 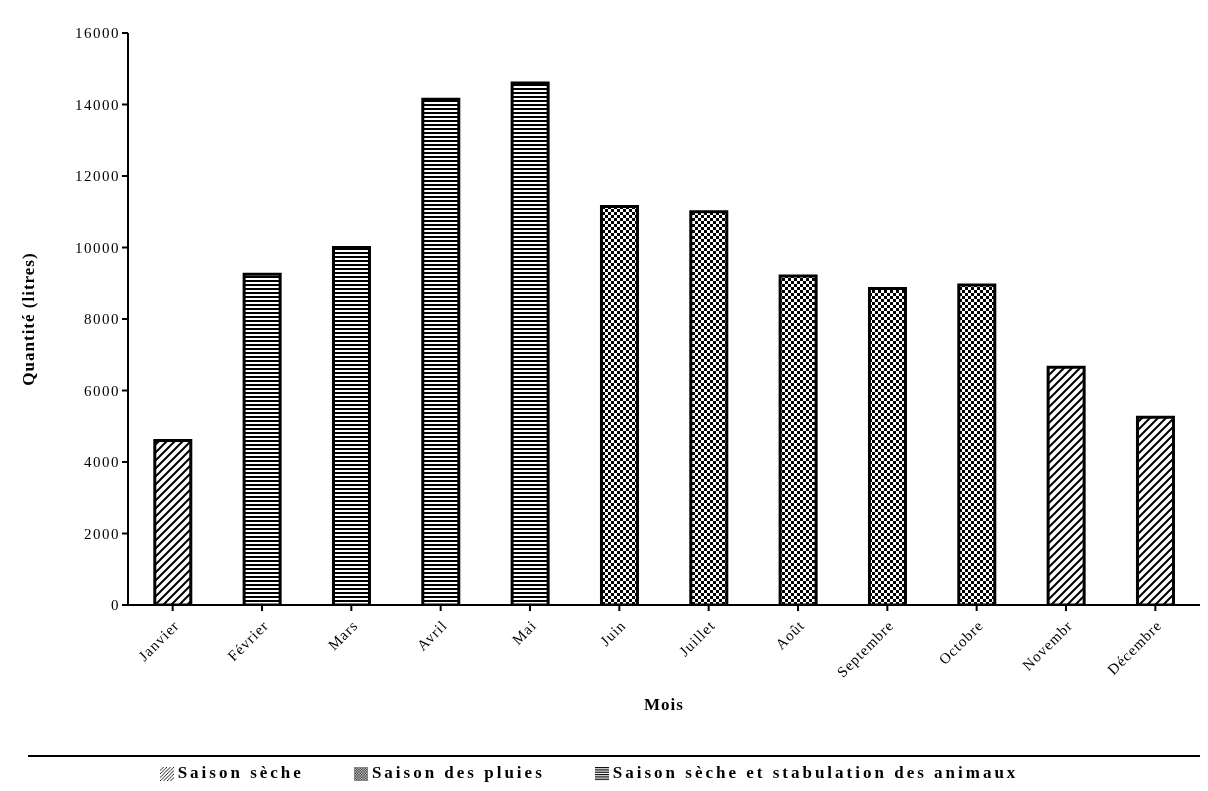 I want to click on legend-label: Saison sèche et stabulation des animaux, so click(x=815, y=772).